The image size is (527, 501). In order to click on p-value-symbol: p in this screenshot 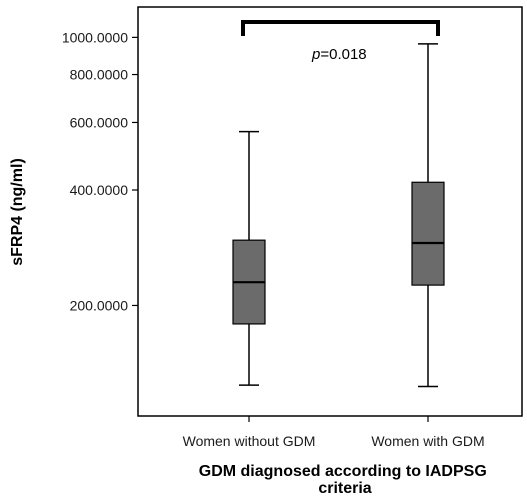, I will do `click(315, 54)`.